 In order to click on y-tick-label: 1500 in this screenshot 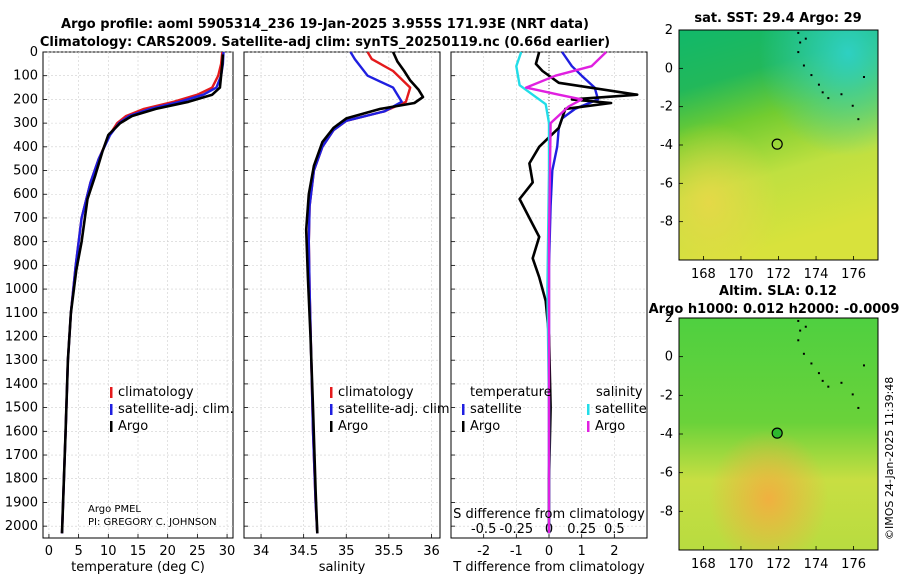, I will do `click(21, 408)`.